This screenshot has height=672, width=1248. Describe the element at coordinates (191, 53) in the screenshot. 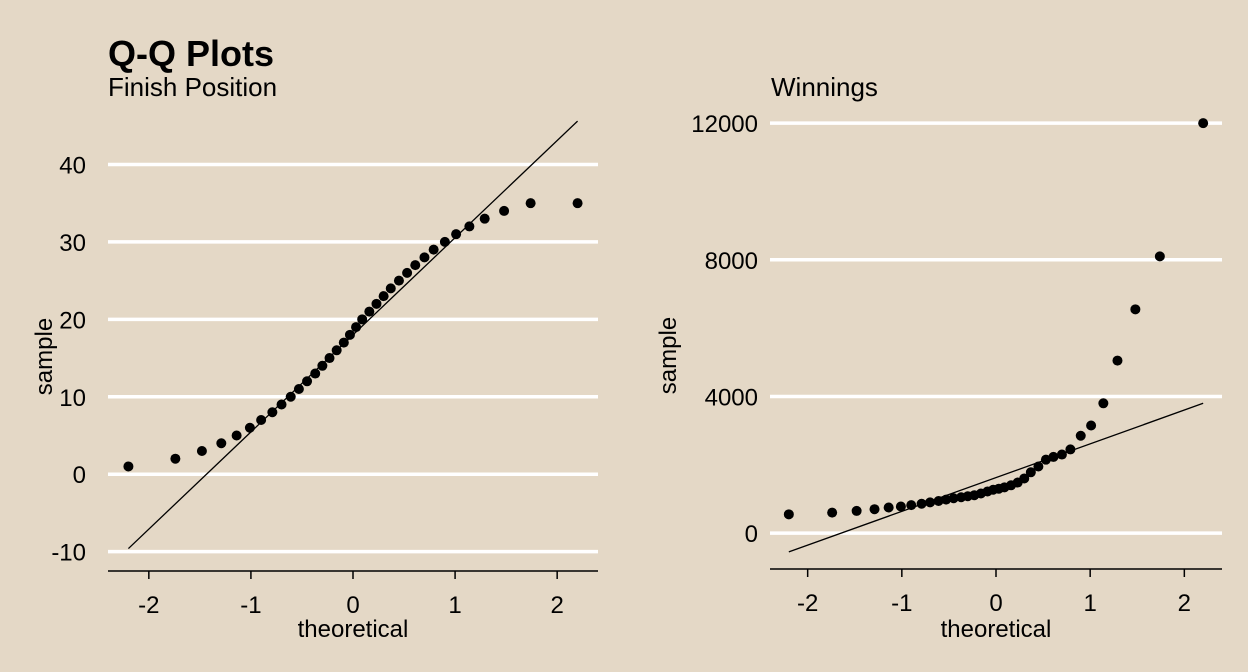

I see `figure-title: Q-Q Plots` at that location.